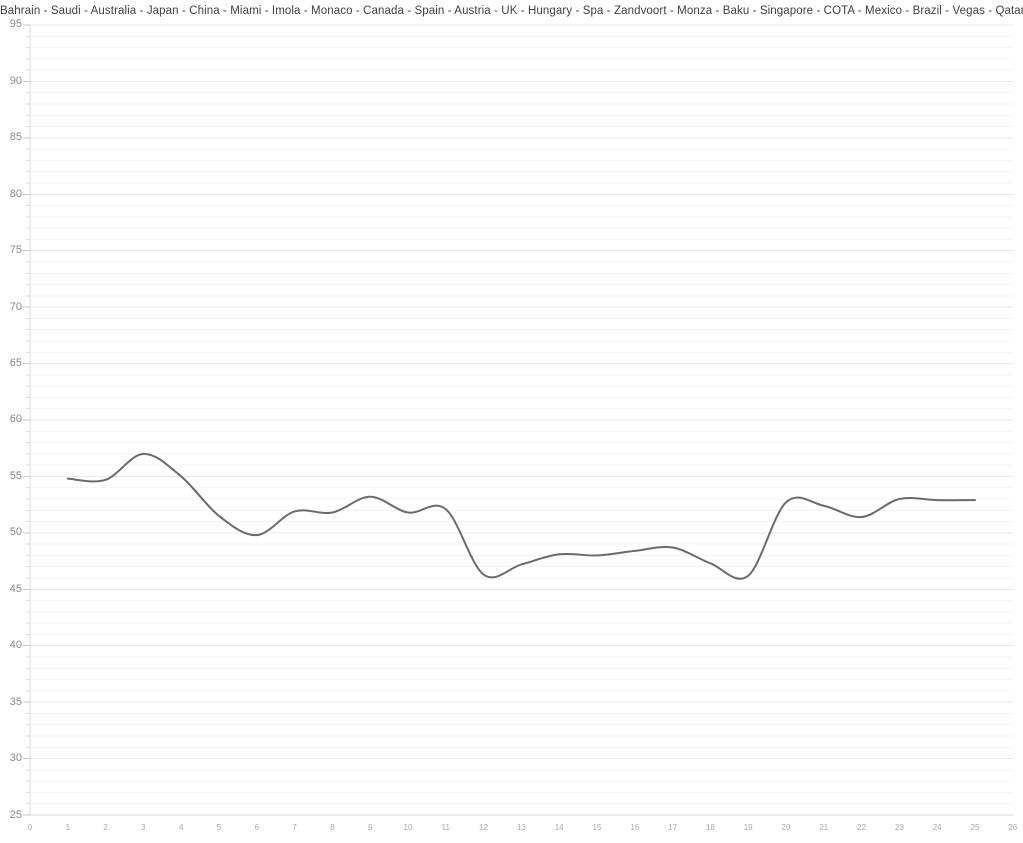 This screenshot has height=843, width=1023. What do you see at coordinates (332, 827) in the screenshot?
I see `x-tick-label: 8` at bounding box center [332, 827].